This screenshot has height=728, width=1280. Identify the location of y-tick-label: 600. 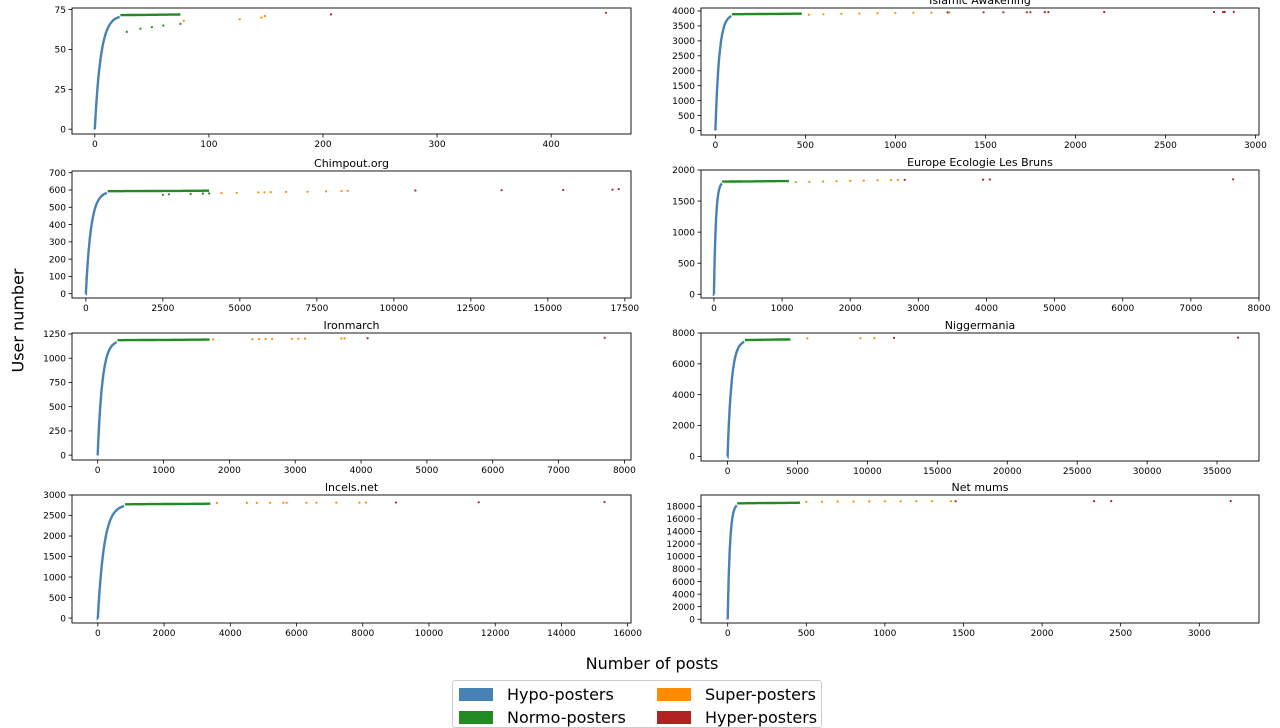
(57, 191).